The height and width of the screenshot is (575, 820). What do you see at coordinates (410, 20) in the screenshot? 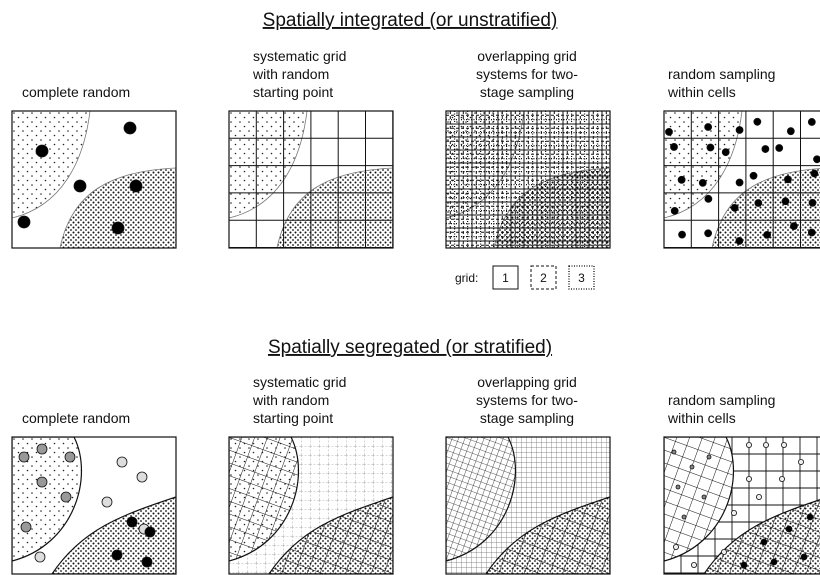
I see `section-title: Spatially integrated (or unstratified)` at bounding box center [410, 20].